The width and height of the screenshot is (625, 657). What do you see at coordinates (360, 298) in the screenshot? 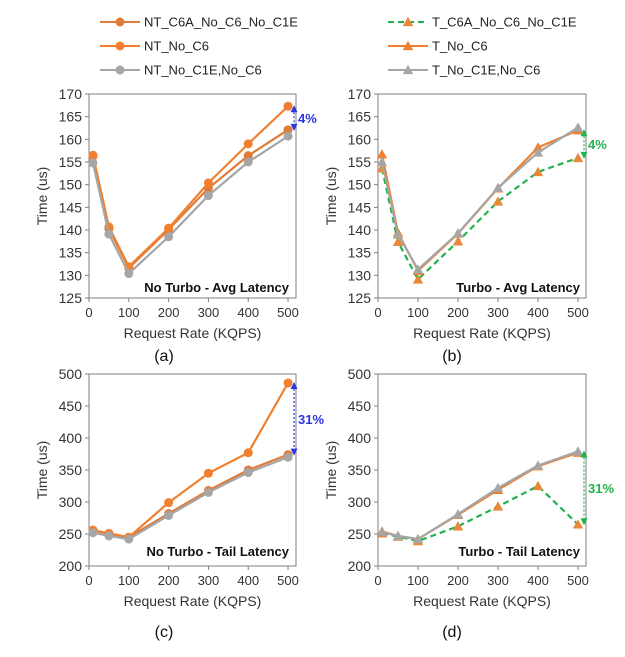
I see `y-tick-label: 125` at bounding box center [360, 298].